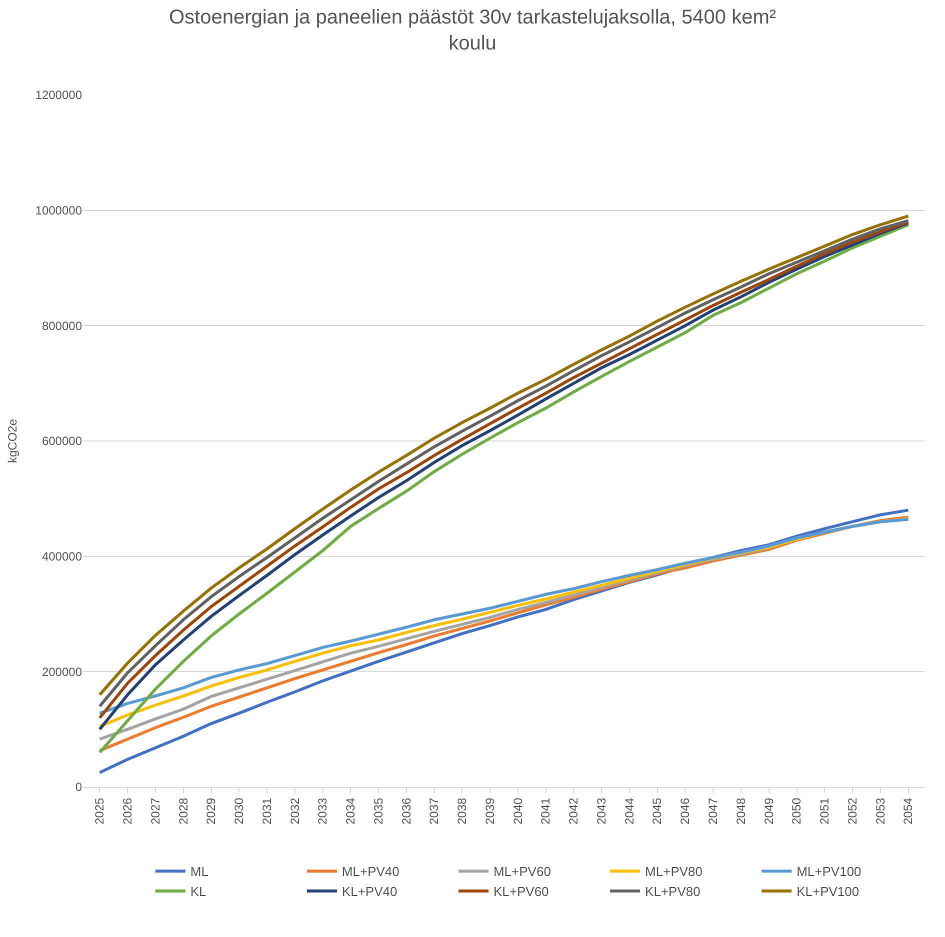 The height and width of the screenshot is (937, 945). I want to click on x-tick-label: 2039, so click(489, 811).